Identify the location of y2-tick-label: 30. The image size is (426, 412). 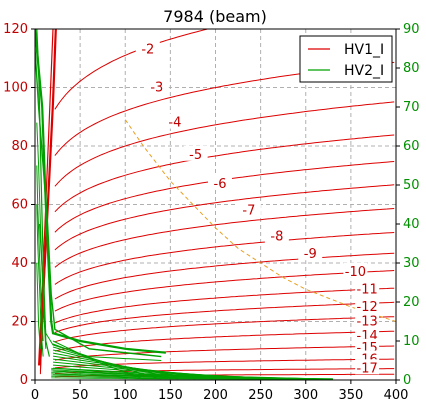
(411, 263).